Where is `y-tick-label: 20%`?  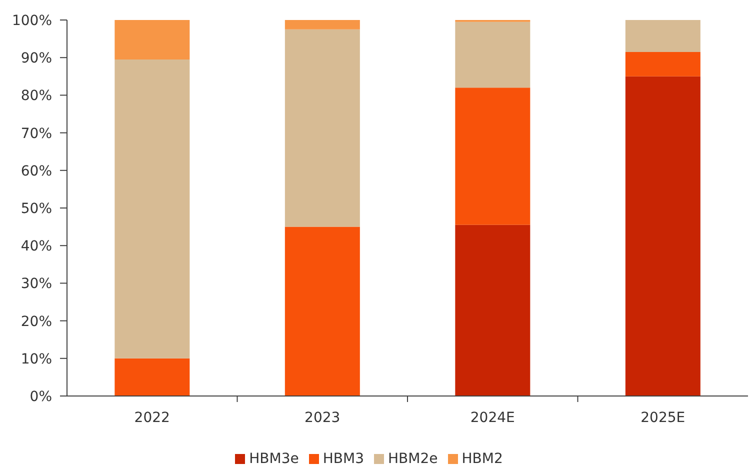
y-tick-label: 20% is located at coordinates (36, 322).